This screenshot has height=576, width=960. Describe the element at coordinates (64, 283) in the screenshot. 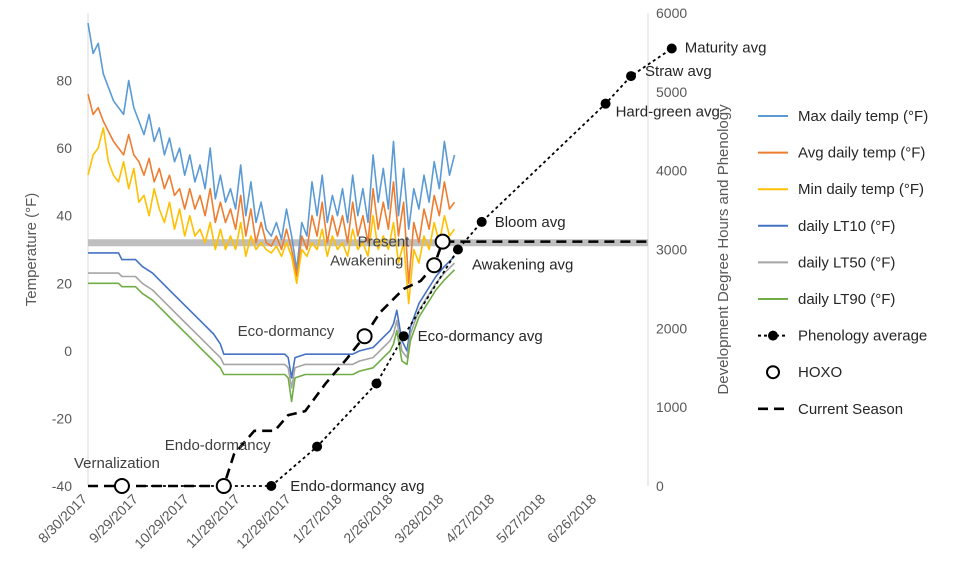

I see `left-tick-label: 20` at that location.